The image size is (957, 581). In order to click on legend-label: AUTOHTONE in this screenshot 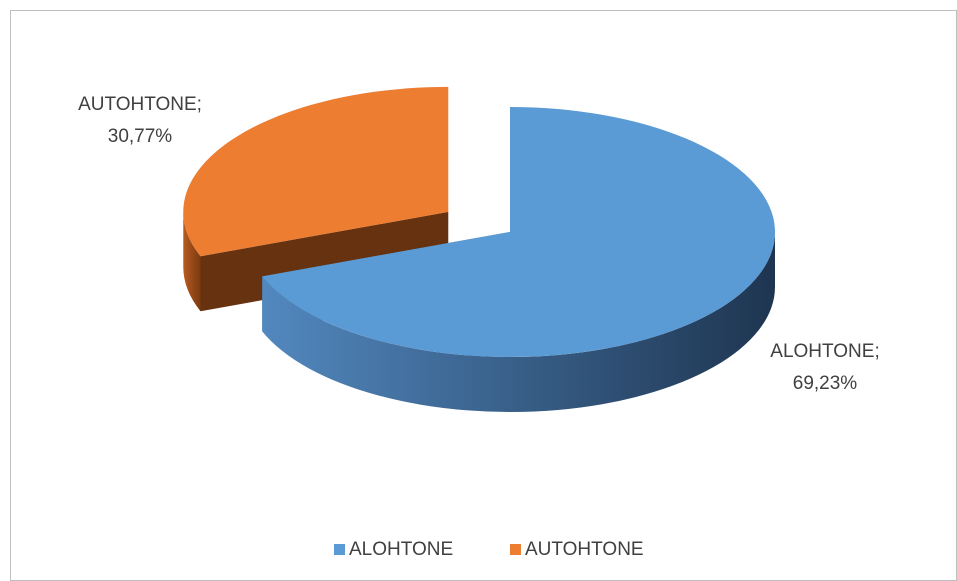, I will do `click(584, 549)`.